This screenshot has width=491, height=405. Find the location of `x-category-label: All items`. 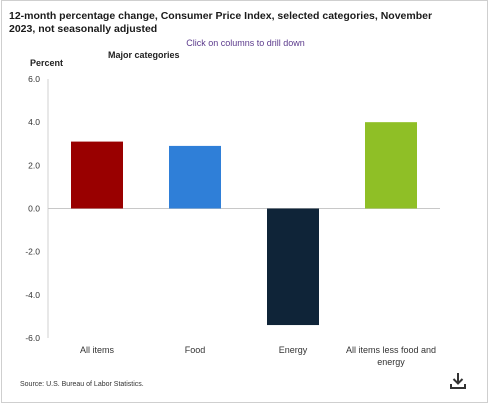

x-category-label: All items is located at coordinates (97, 350).